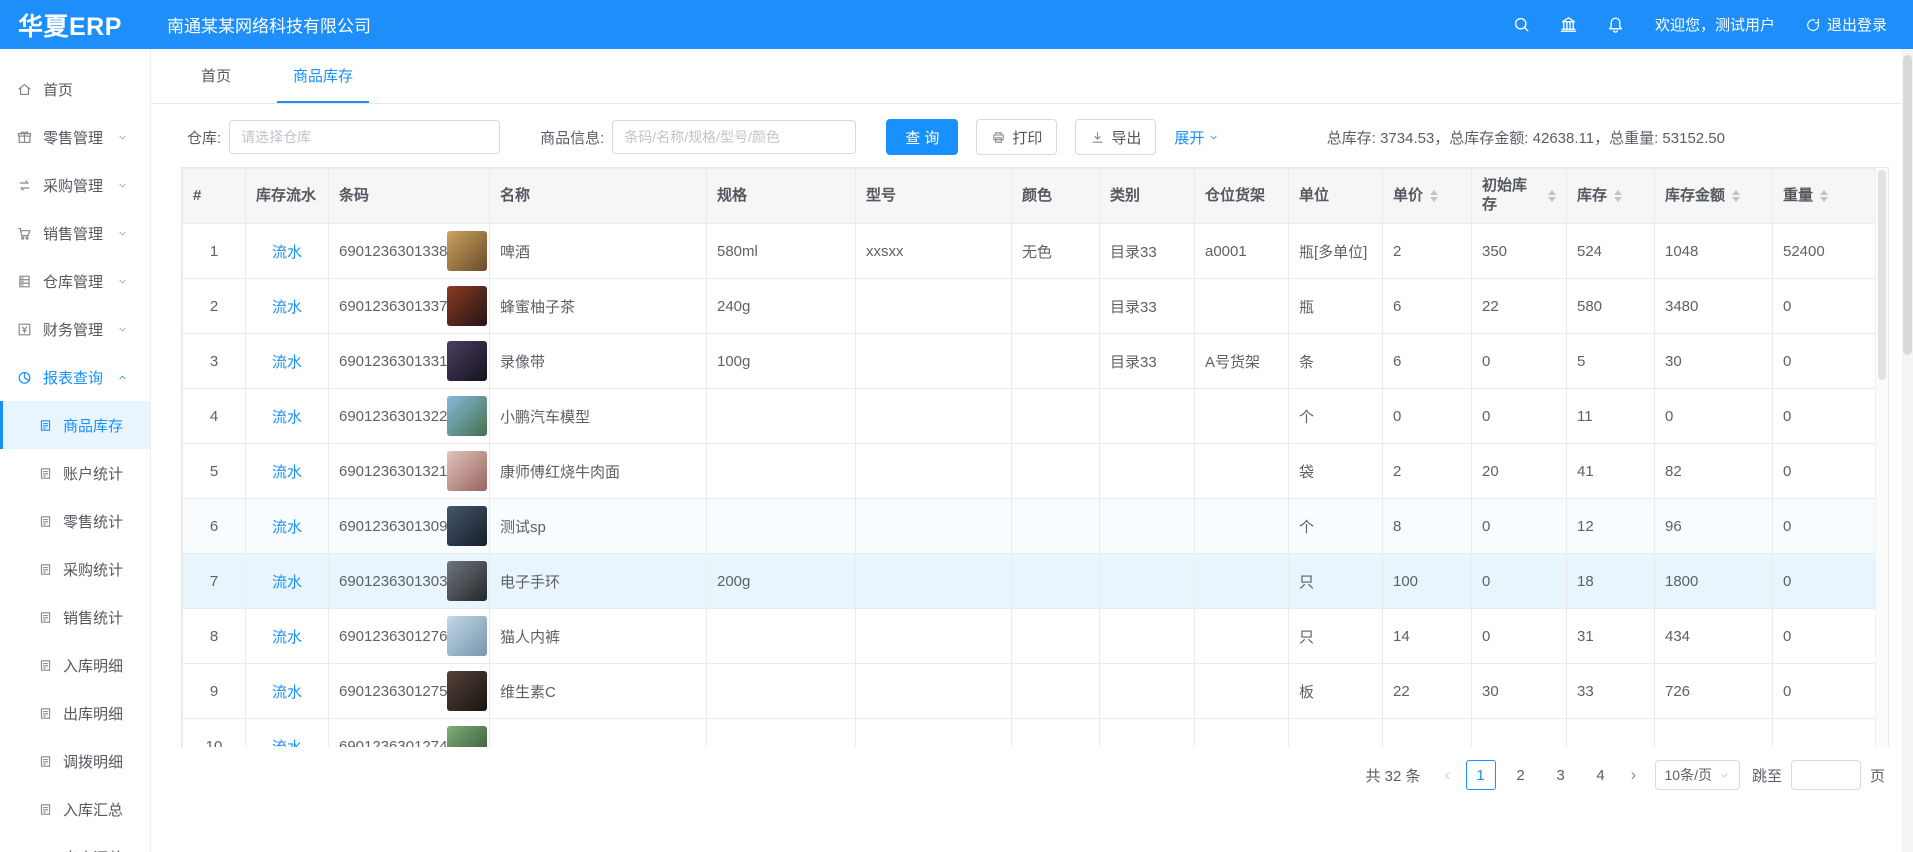 This screenshot has width=1913, height=852. Describe the element at coordinates (1447, 774) in the screenshot. I see `prev-page-button: ‹` at that location.